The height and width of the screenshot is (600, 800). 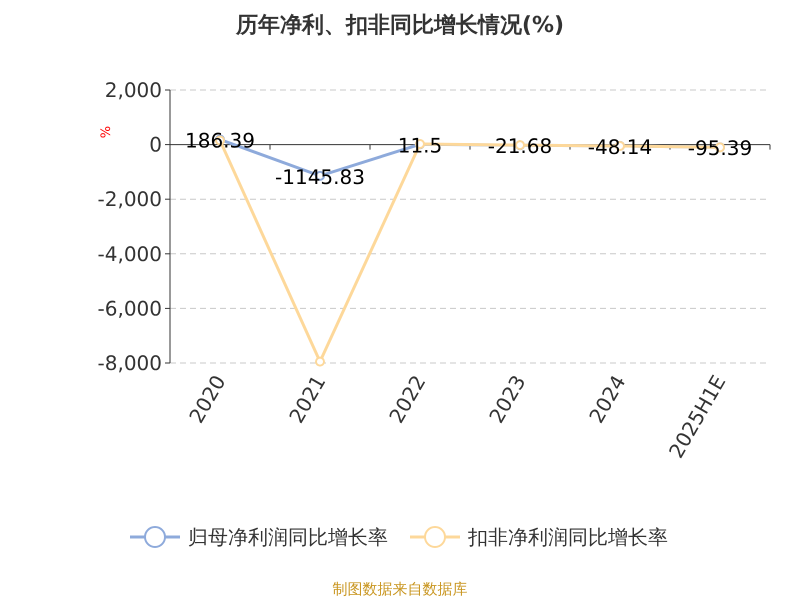 I want to click on y-tick-label: -4,000, so click(x=130, y=254).